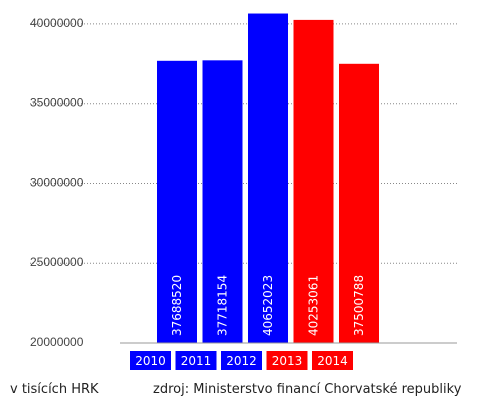  I want to click on bar-value-label: 37500788, so click(359, 305).